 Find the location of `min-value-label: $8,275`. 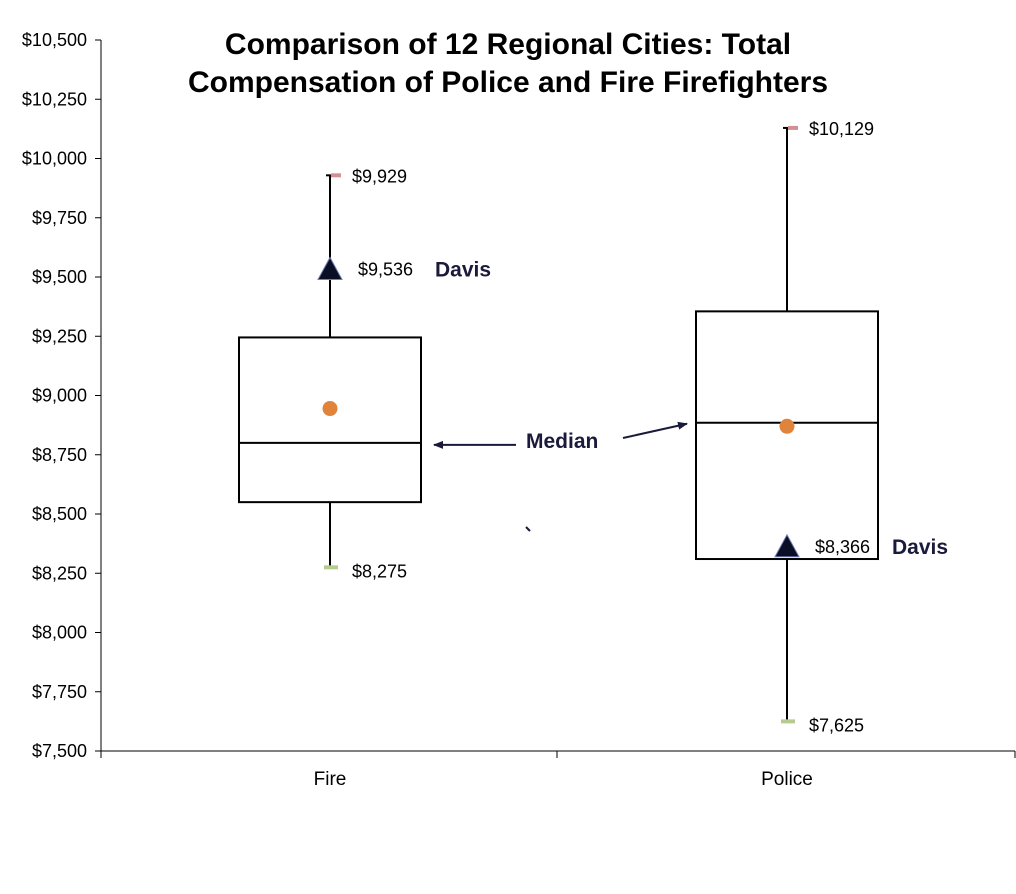

min-value-label: $8,275 is located at coordinates (379, 571).